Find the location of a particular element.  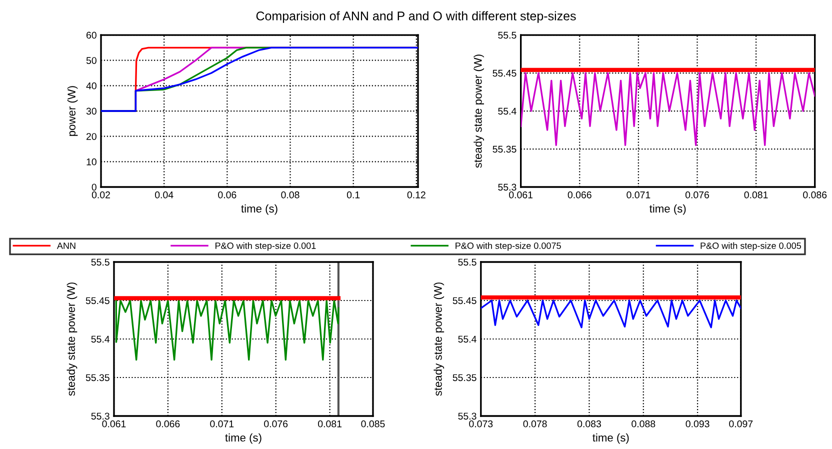

x-tick-label: 0.086 is located at coordinates (815, 194).